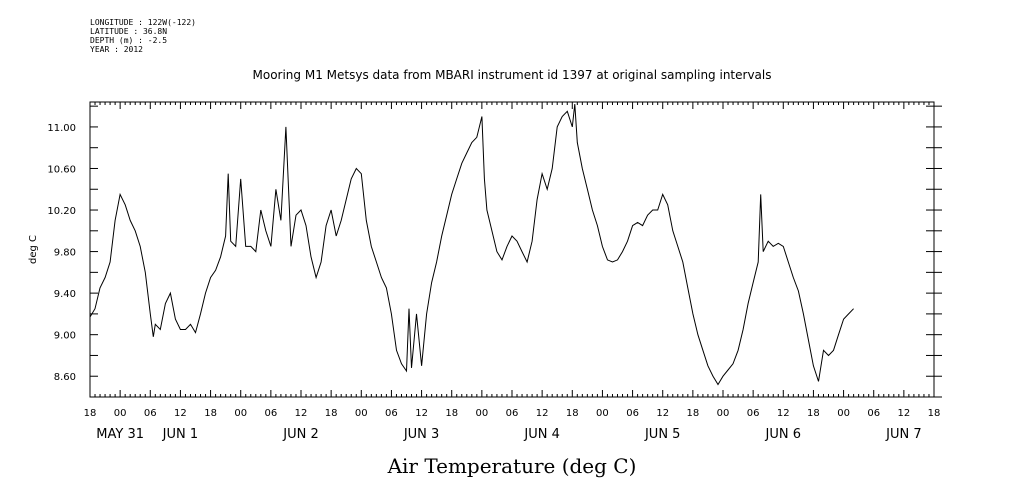 The height and width of the screenshot is (504, 1009). I want to click on y-tick-label: 9.80, so click(65, 253).